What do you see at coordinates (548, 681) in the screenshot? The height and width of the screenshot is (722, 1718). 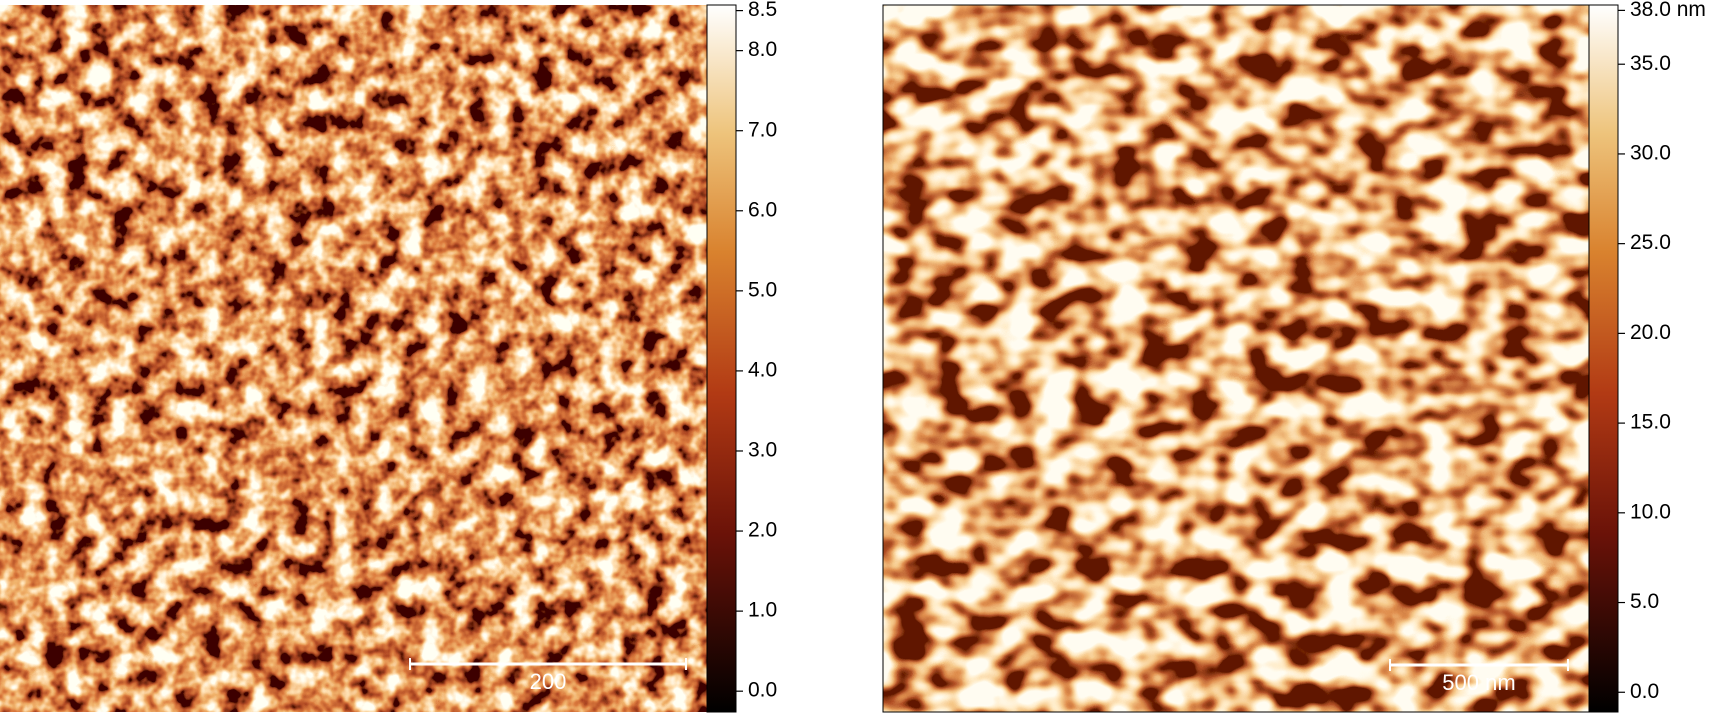 I see `scale-bar-label: 200` at bounding box center [548, 681].